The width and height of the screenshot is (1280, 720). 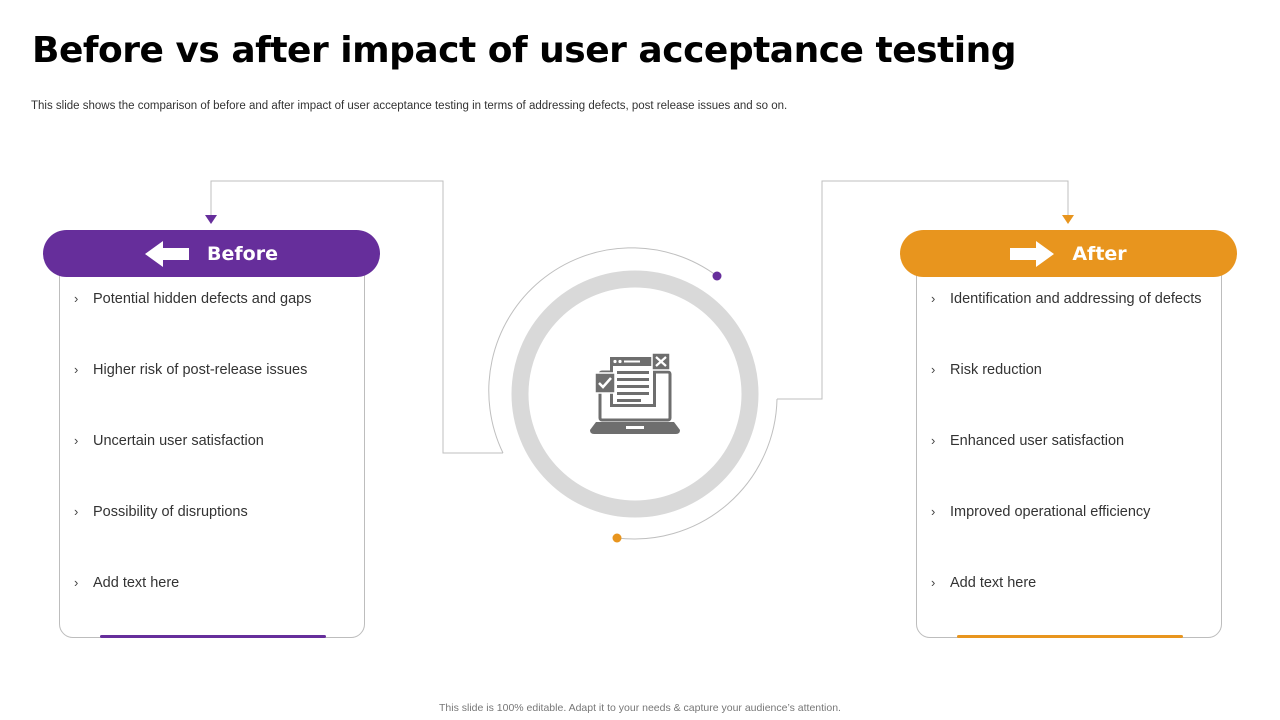 I want to click on after-accent-bar, so click(x=1070, y=636).